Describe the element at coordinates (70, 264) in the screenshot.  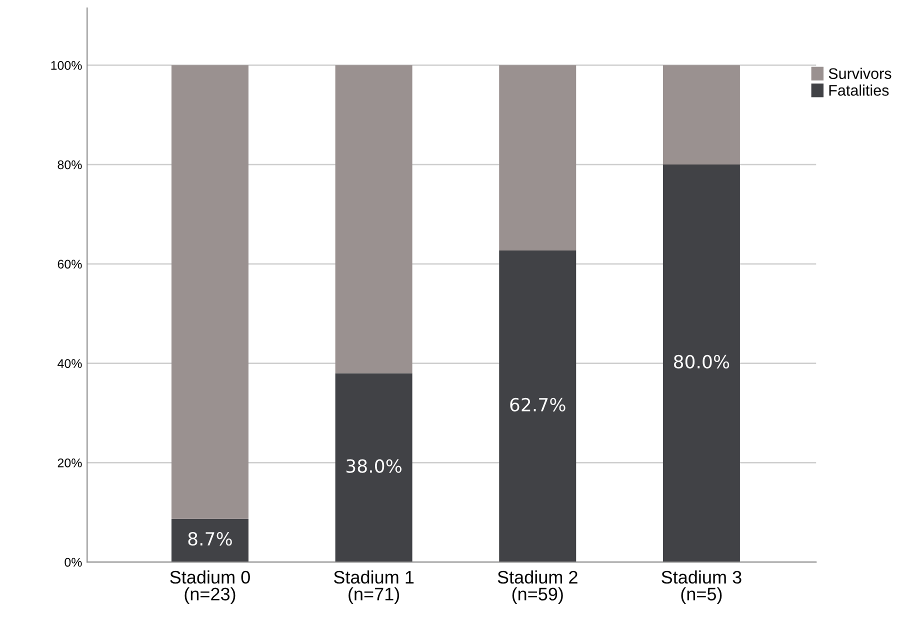
I see `y-tick-label: 60%` at that location.